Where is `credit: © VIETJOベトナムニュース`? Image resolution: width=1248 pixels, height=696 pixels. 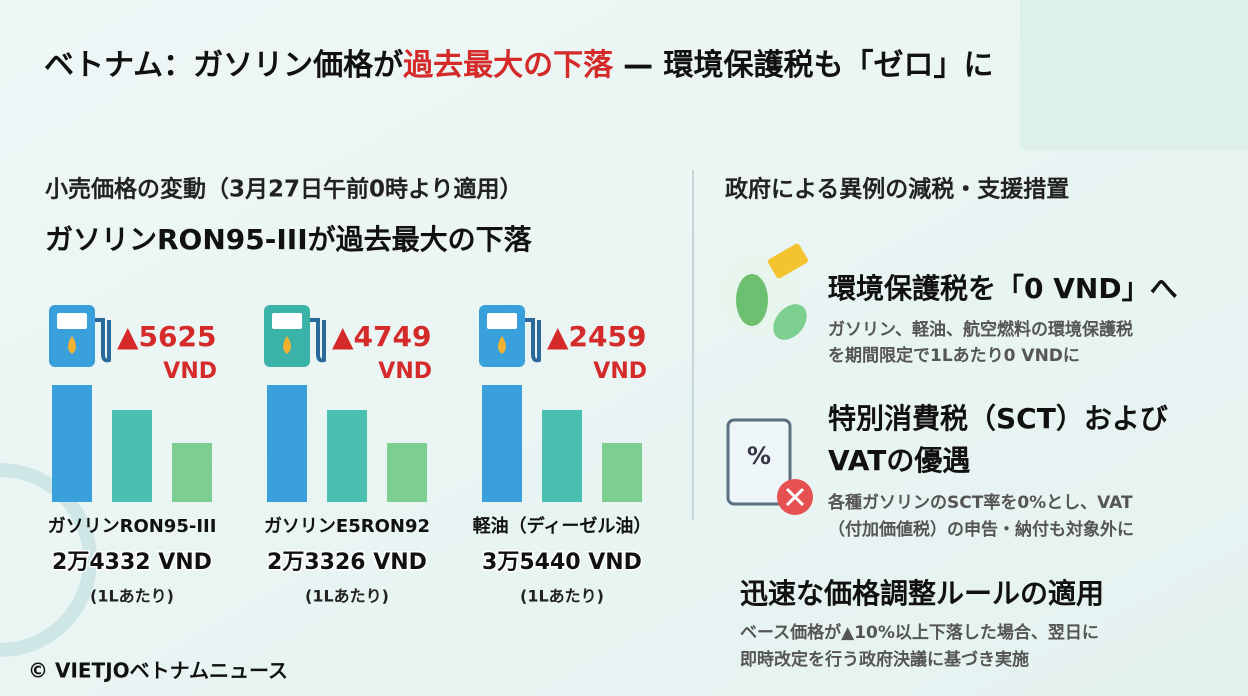 credit: © VIETJOベトナムニュース is located at coordinates (158, 671).